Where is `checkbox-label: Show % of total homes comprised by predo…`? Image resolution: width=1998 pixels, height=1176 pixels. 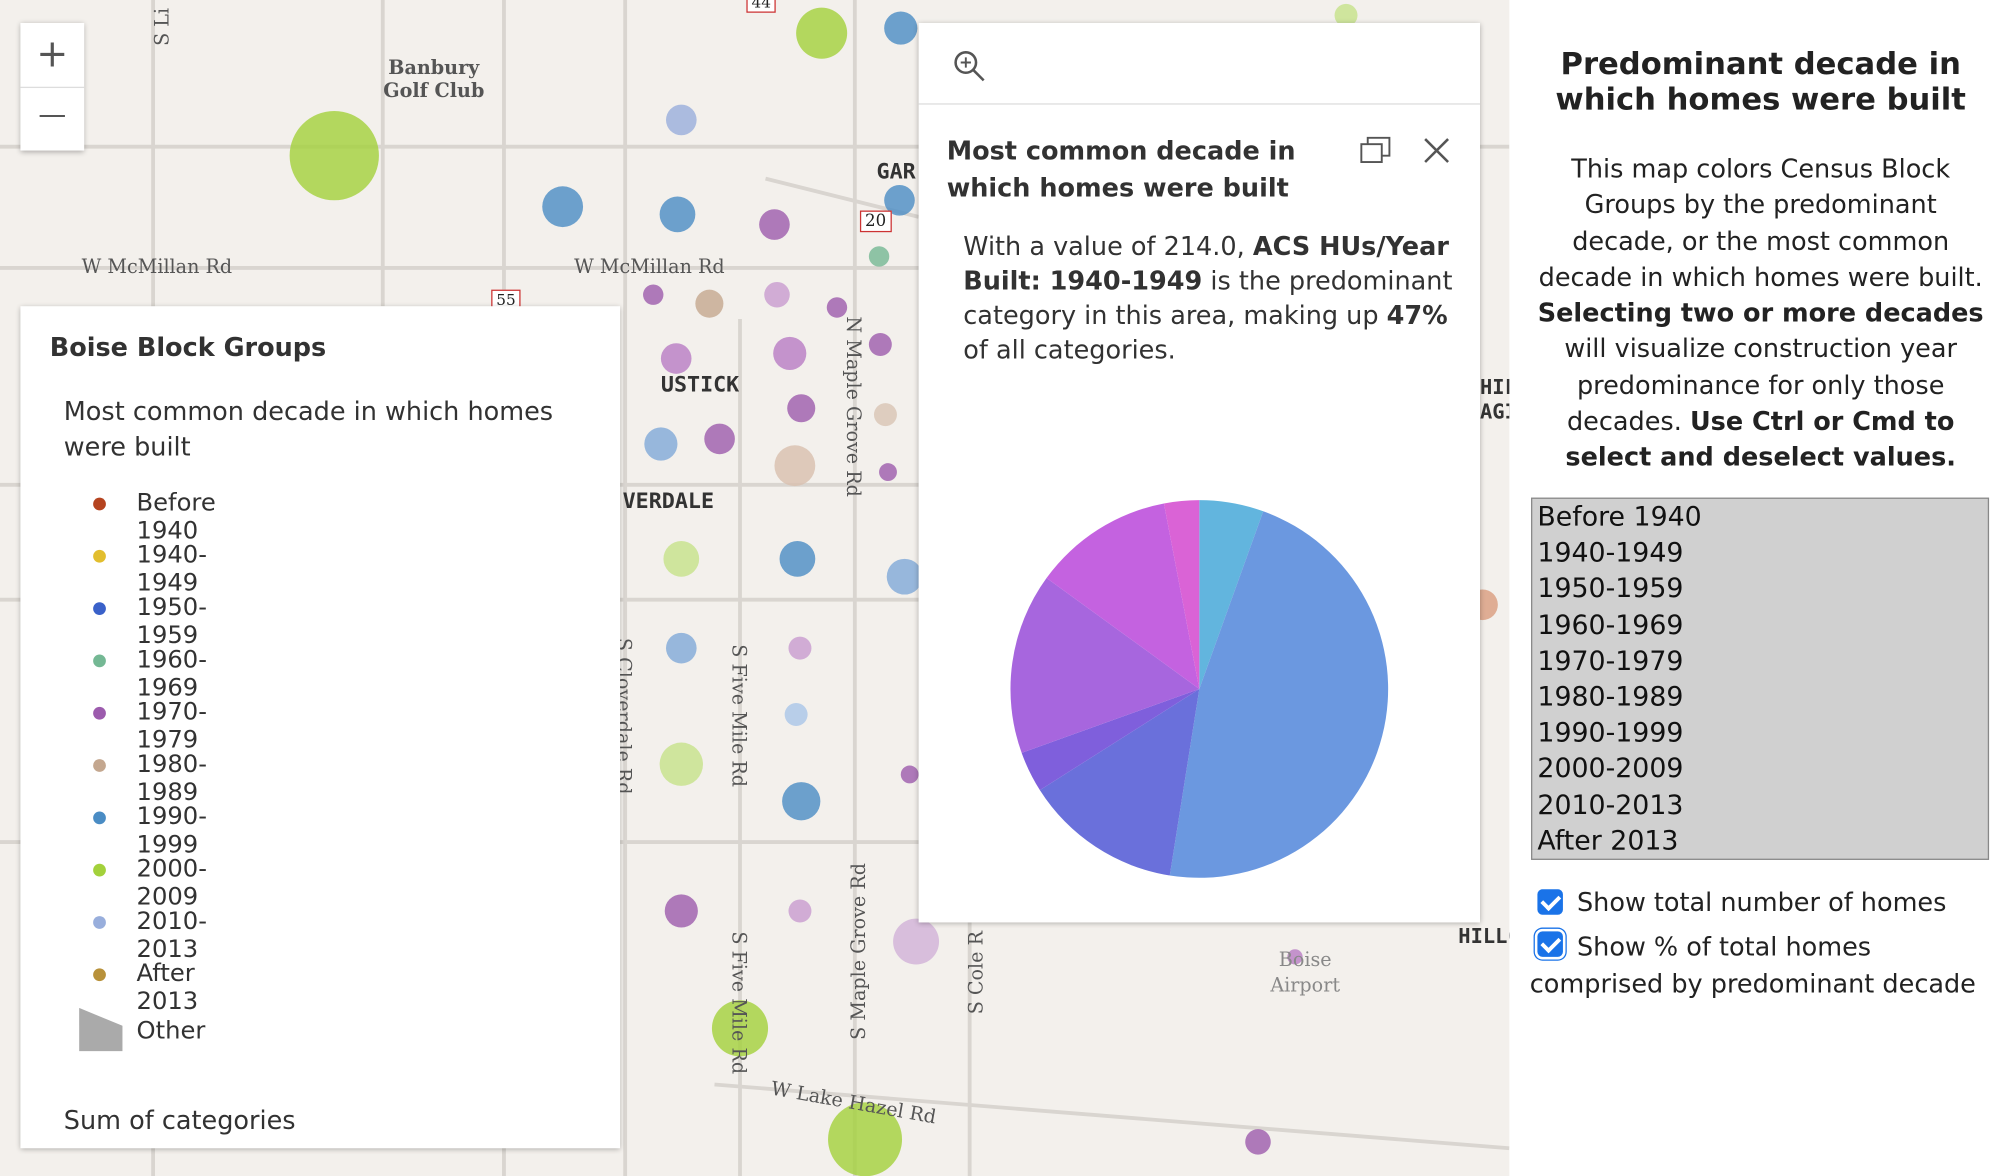
checkbox-label: Show % of total homes comprised by predo… is located at coordinates (1752, 965).